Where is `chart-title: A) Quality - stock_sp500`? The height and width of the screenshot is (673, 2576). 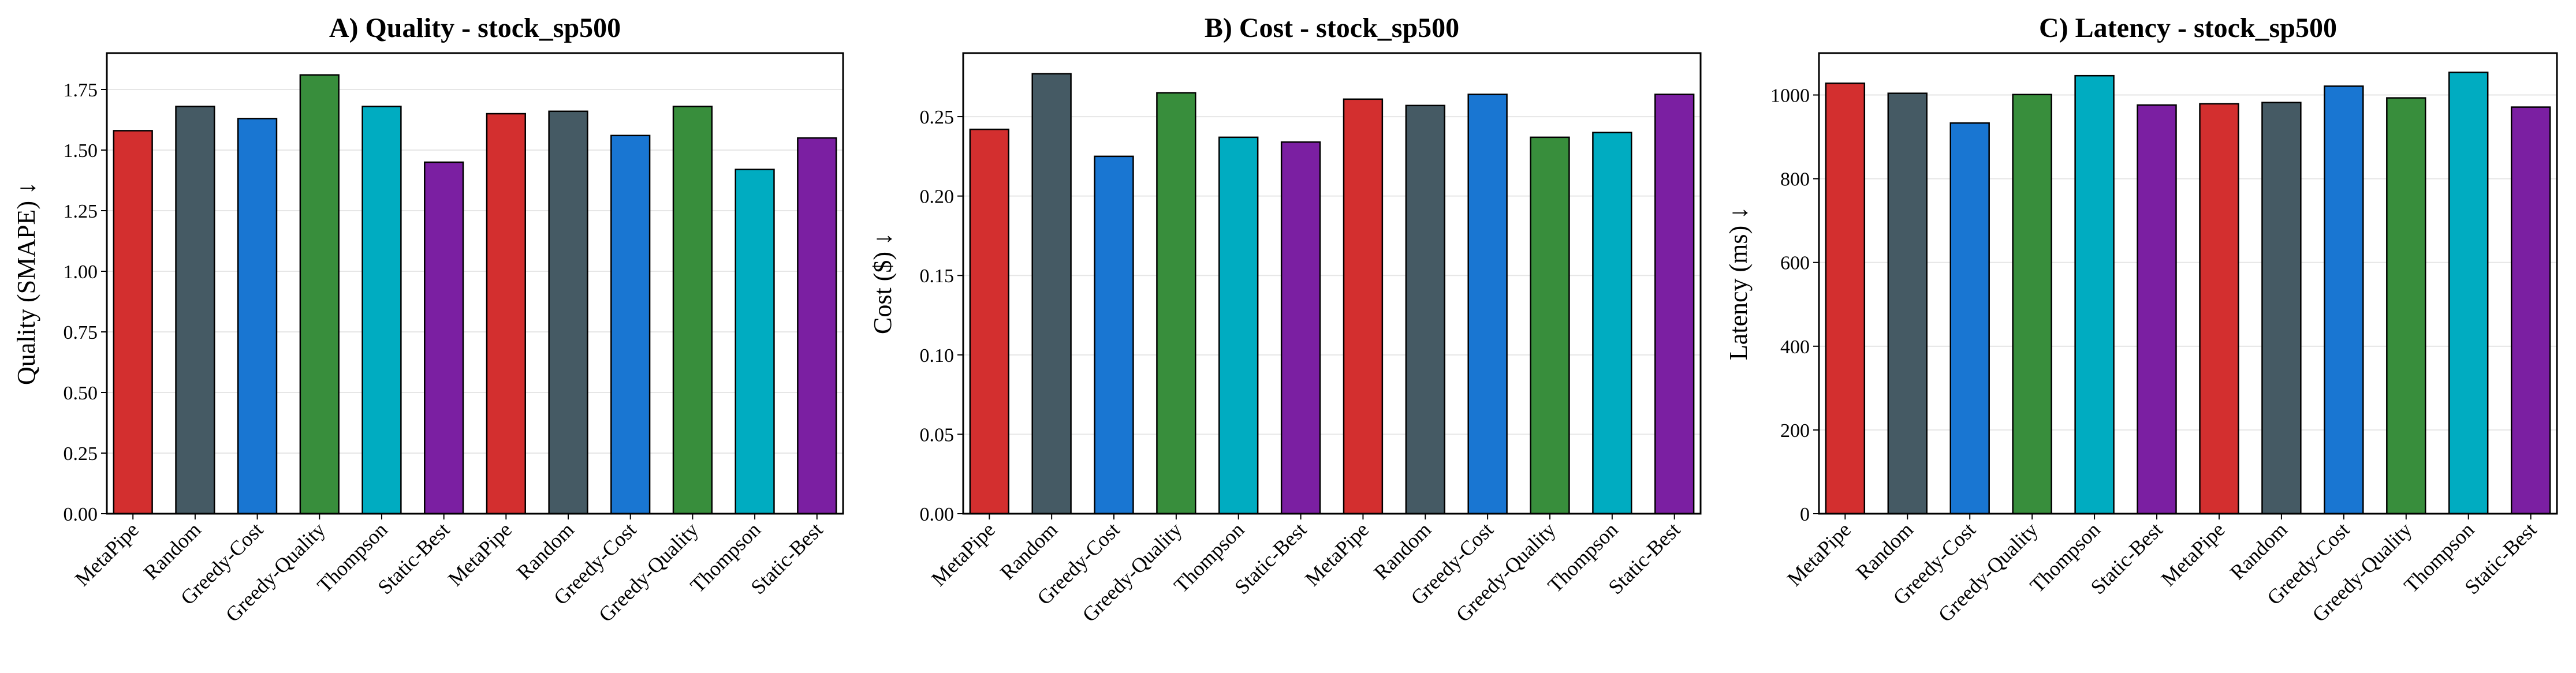 chart-title: A) Quality - stock_sp500 is located at coordinates (475, 28).